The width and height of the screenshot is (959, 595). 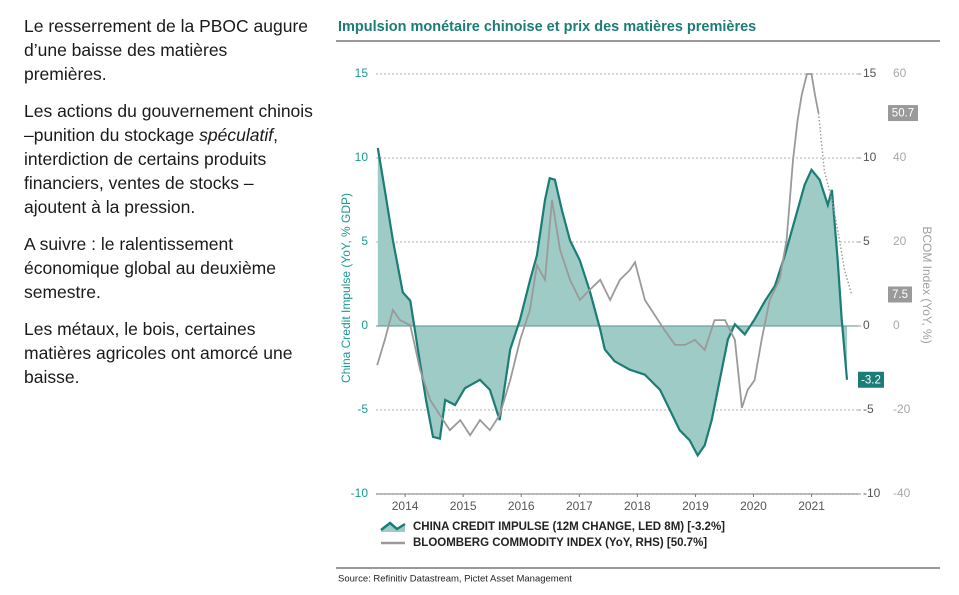 What do you see at coordinates (463, 506) in the screenshot?
I see `x-tick-label: 2015` at bounding box center [463, 506].